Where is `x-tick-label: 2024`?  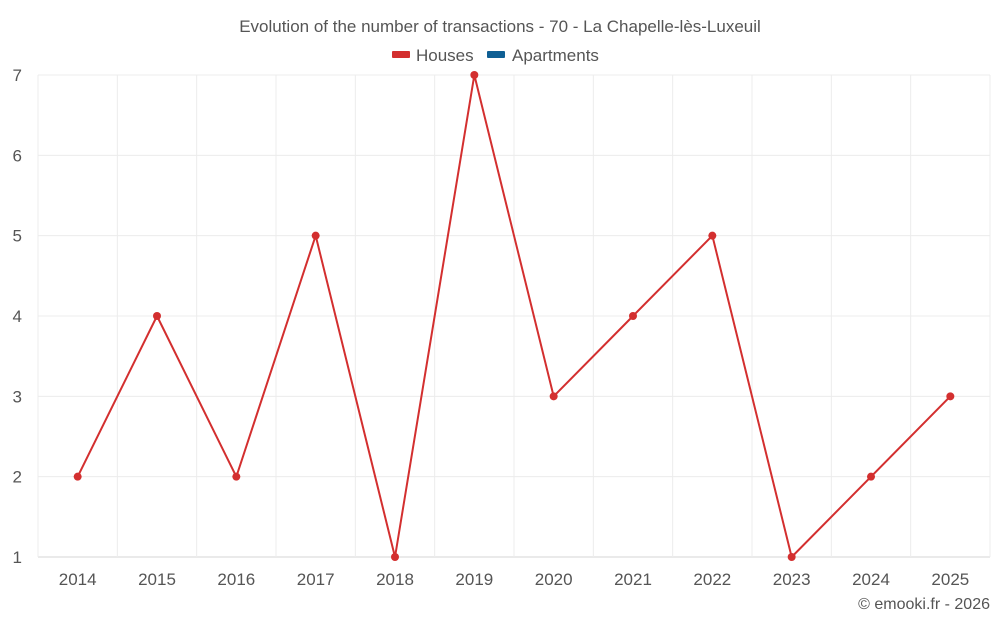
x-tick-label: 2024 is located at coordinates (871, 579).